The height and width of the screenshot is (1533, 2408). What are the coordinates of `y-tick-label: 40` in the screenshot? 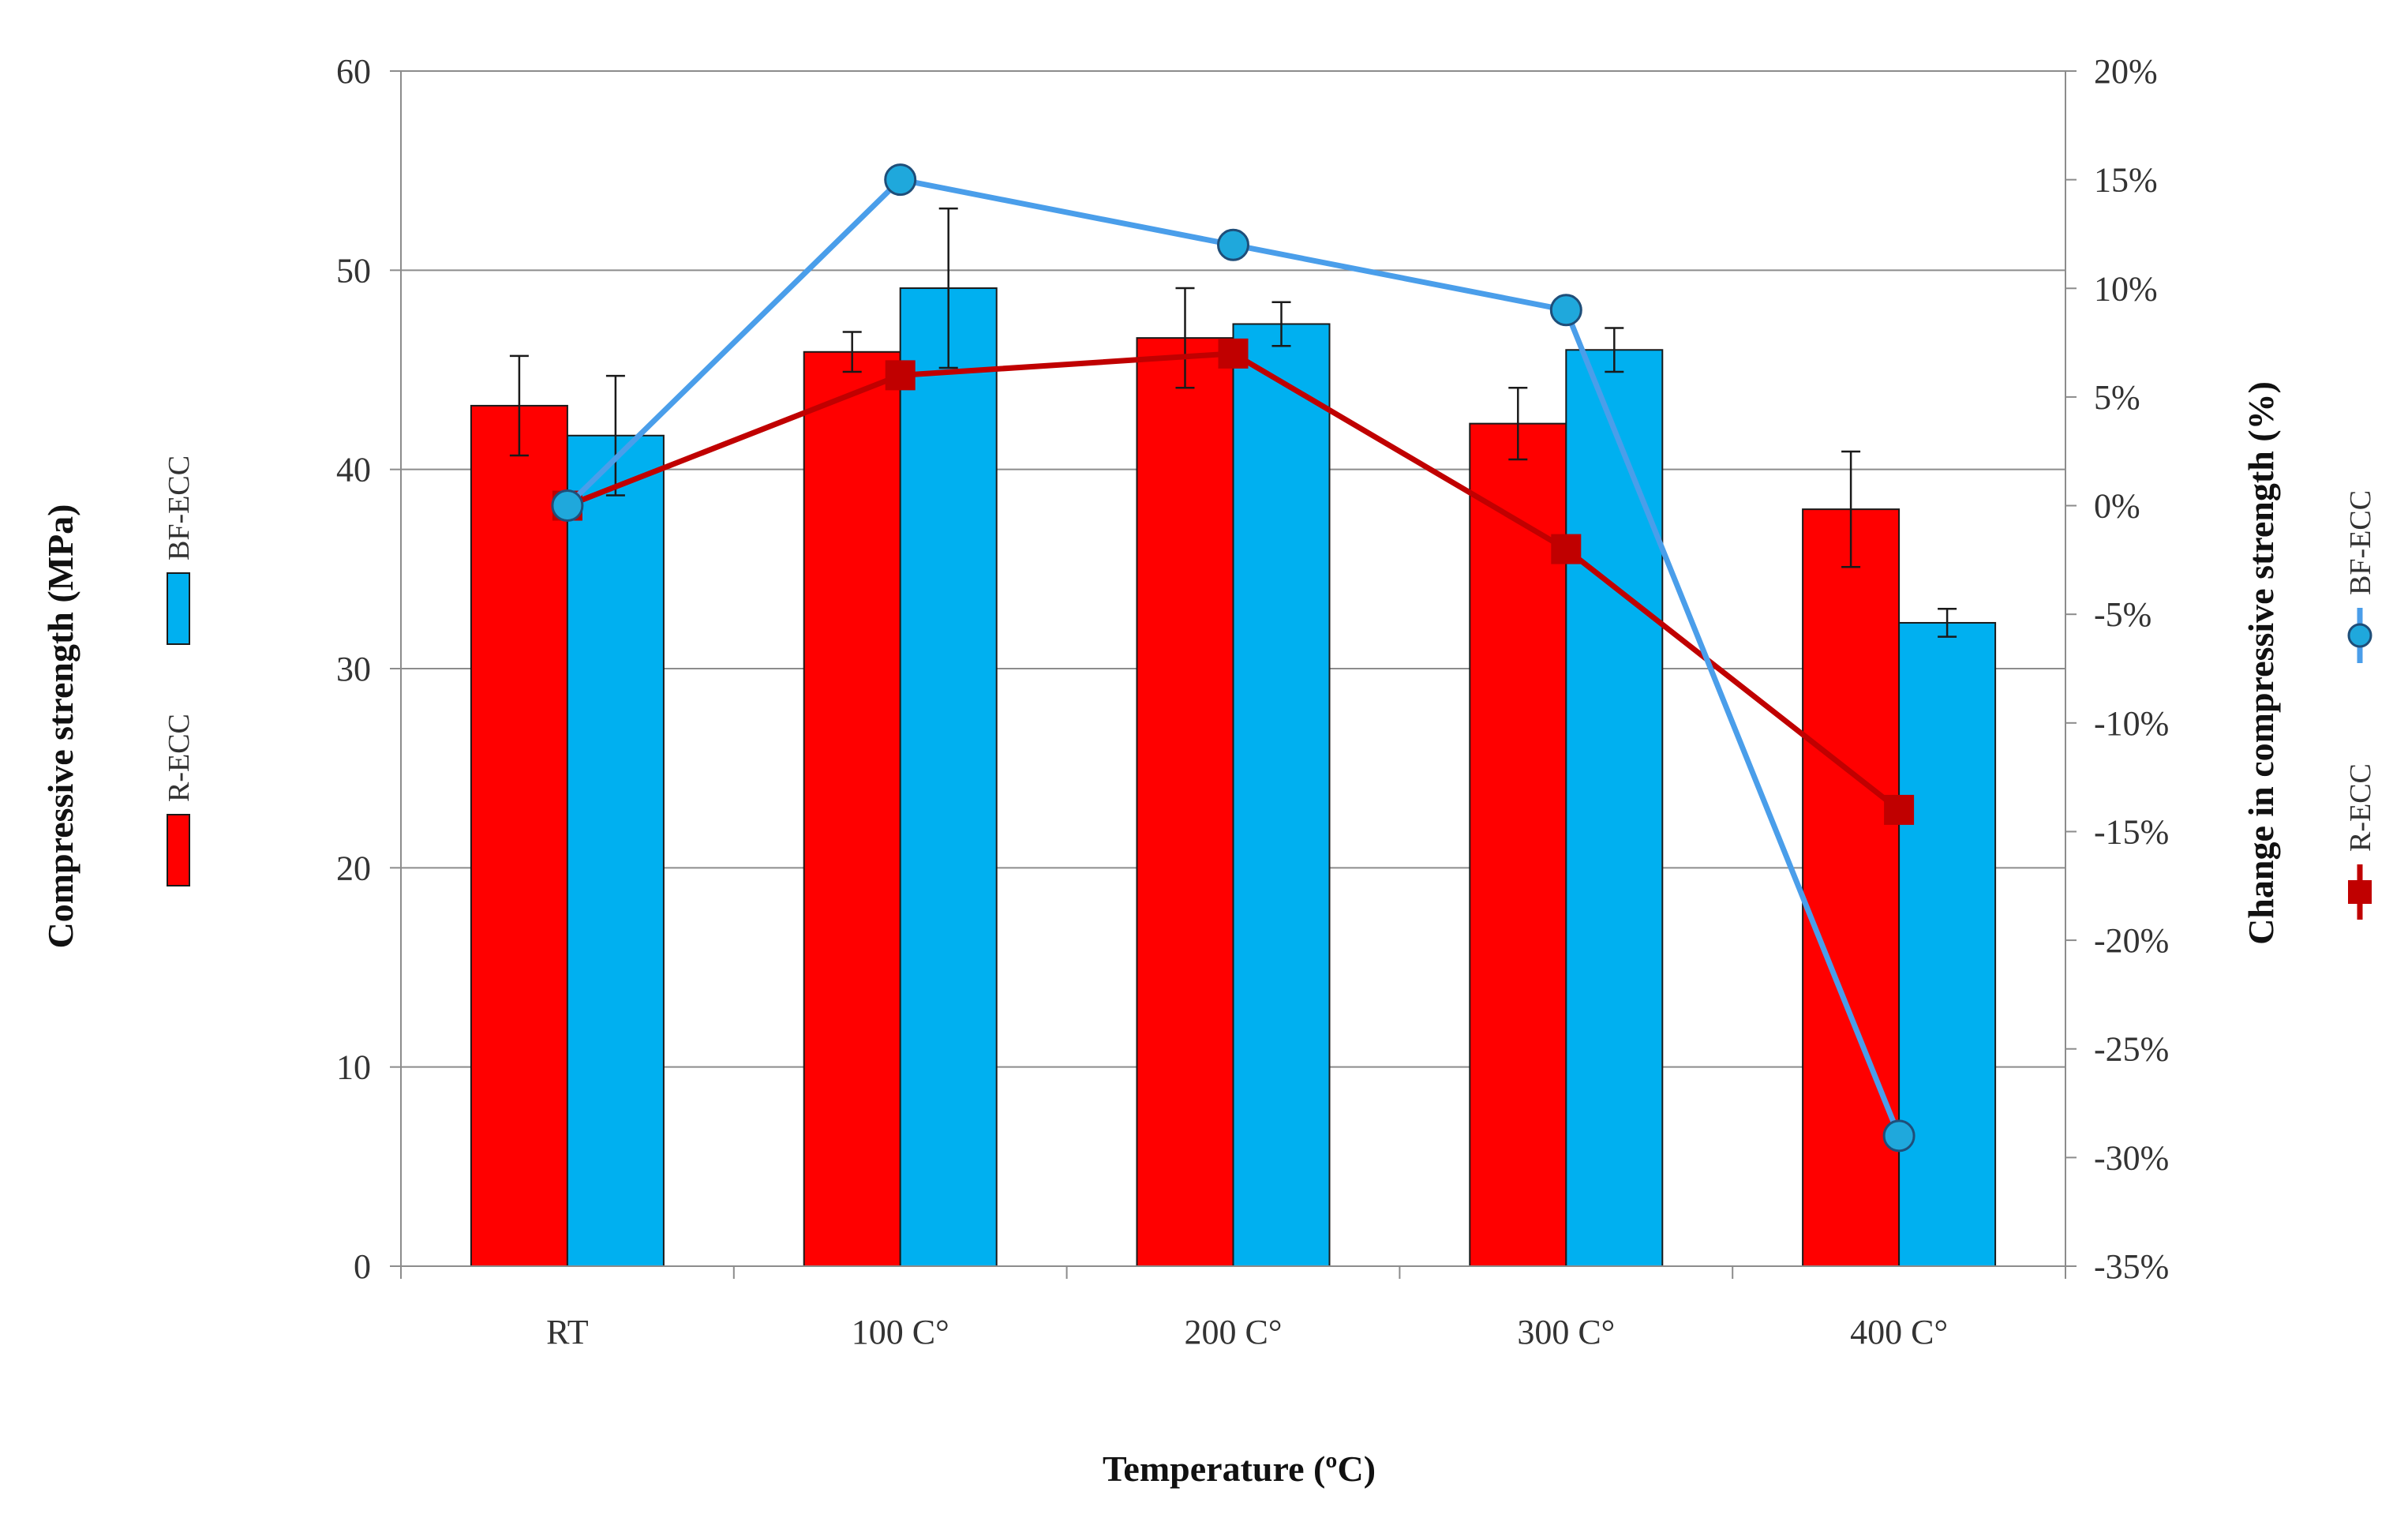 It's located at (353, 470).